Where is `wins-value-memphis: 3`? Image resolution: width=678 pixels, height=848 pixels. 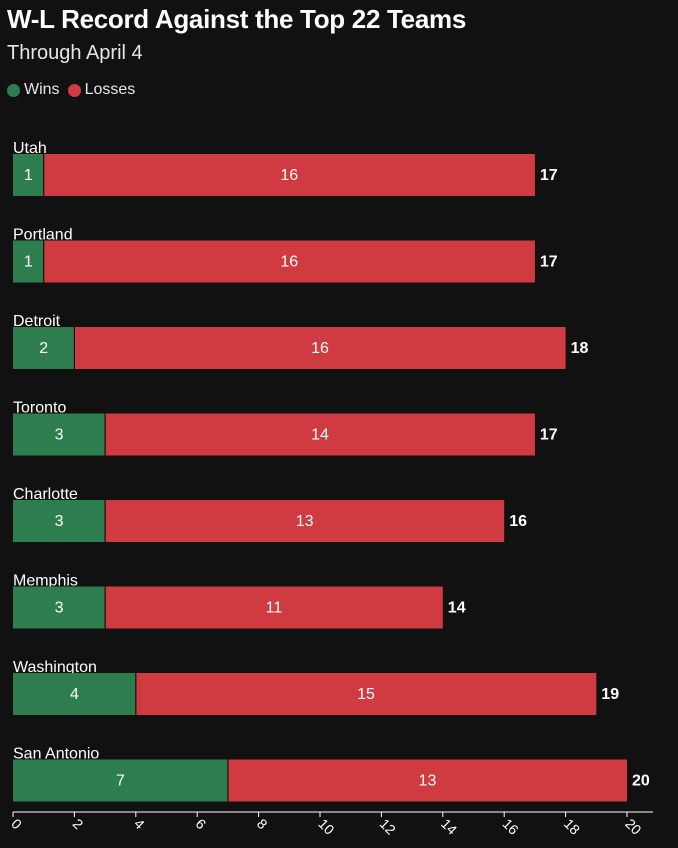
wins-value-memphis: 3 is located at coordinates (59, 608).